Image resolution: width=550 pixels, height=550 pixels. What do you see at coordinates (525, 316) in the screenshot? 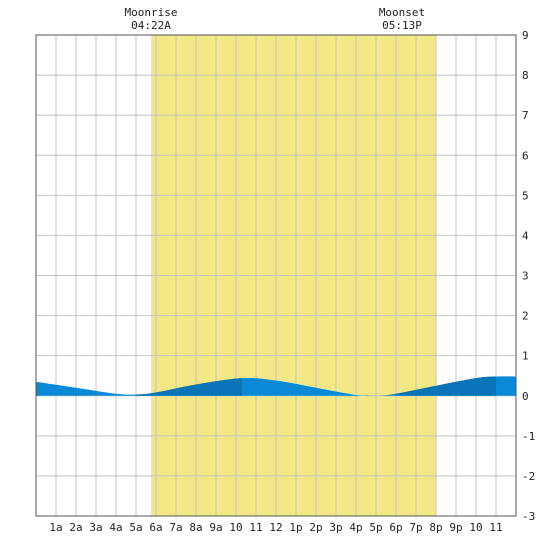
I see `y-tick-label: 2` at bounding box center [525, 316].